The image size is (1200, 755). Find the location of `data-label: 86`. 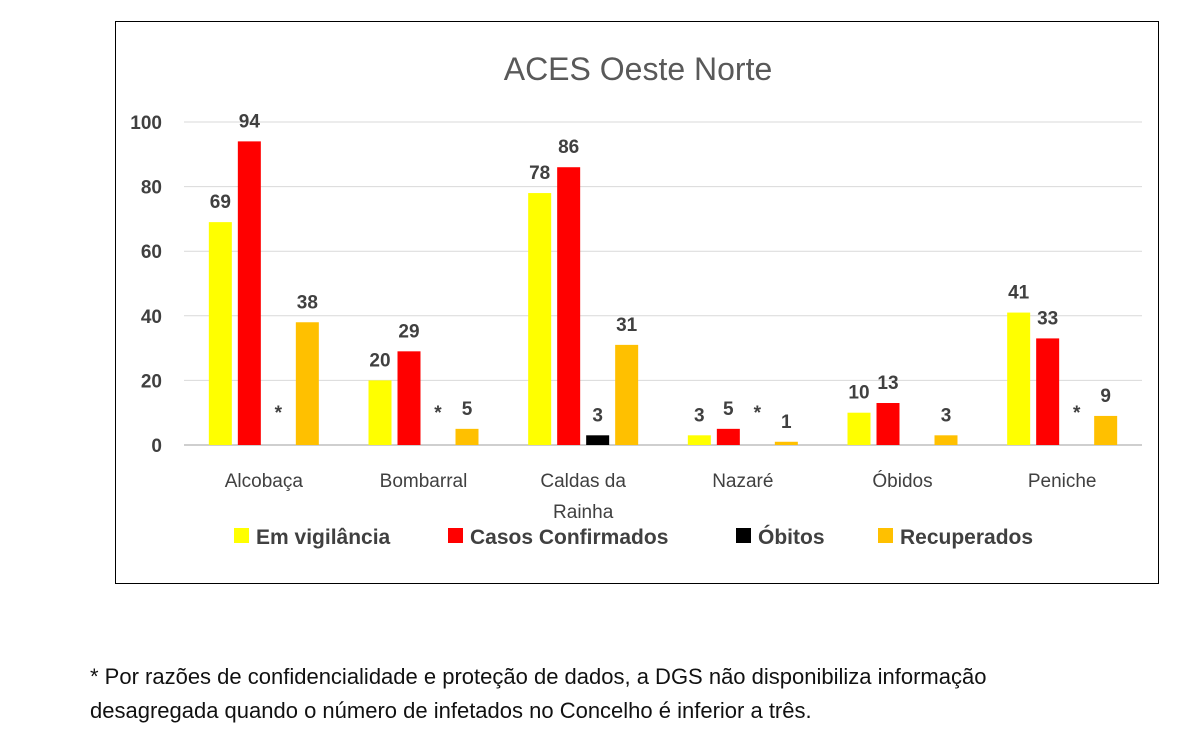

data-label: 86 is located at coordinates (568, 147).